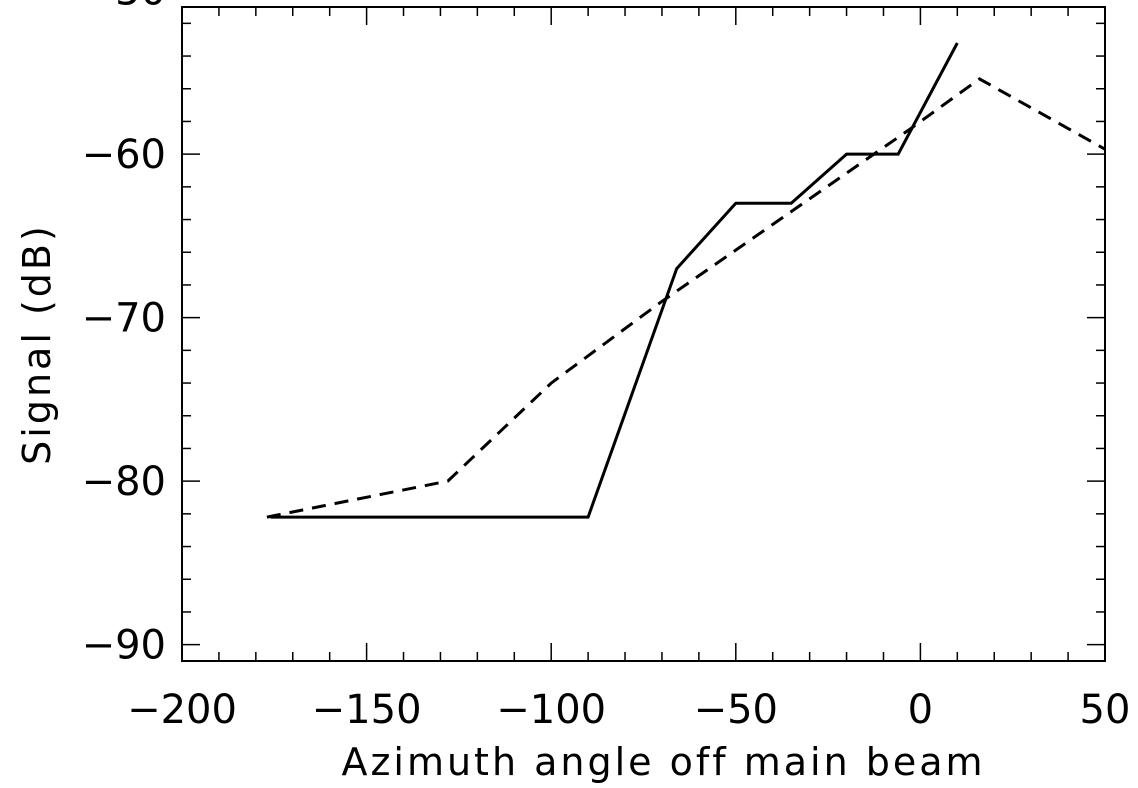 This screenshot has height=788, width=1138. Describe the element at coordinates (920, 710) in the screenshot. I see `x-tick-label: 0` at that location.